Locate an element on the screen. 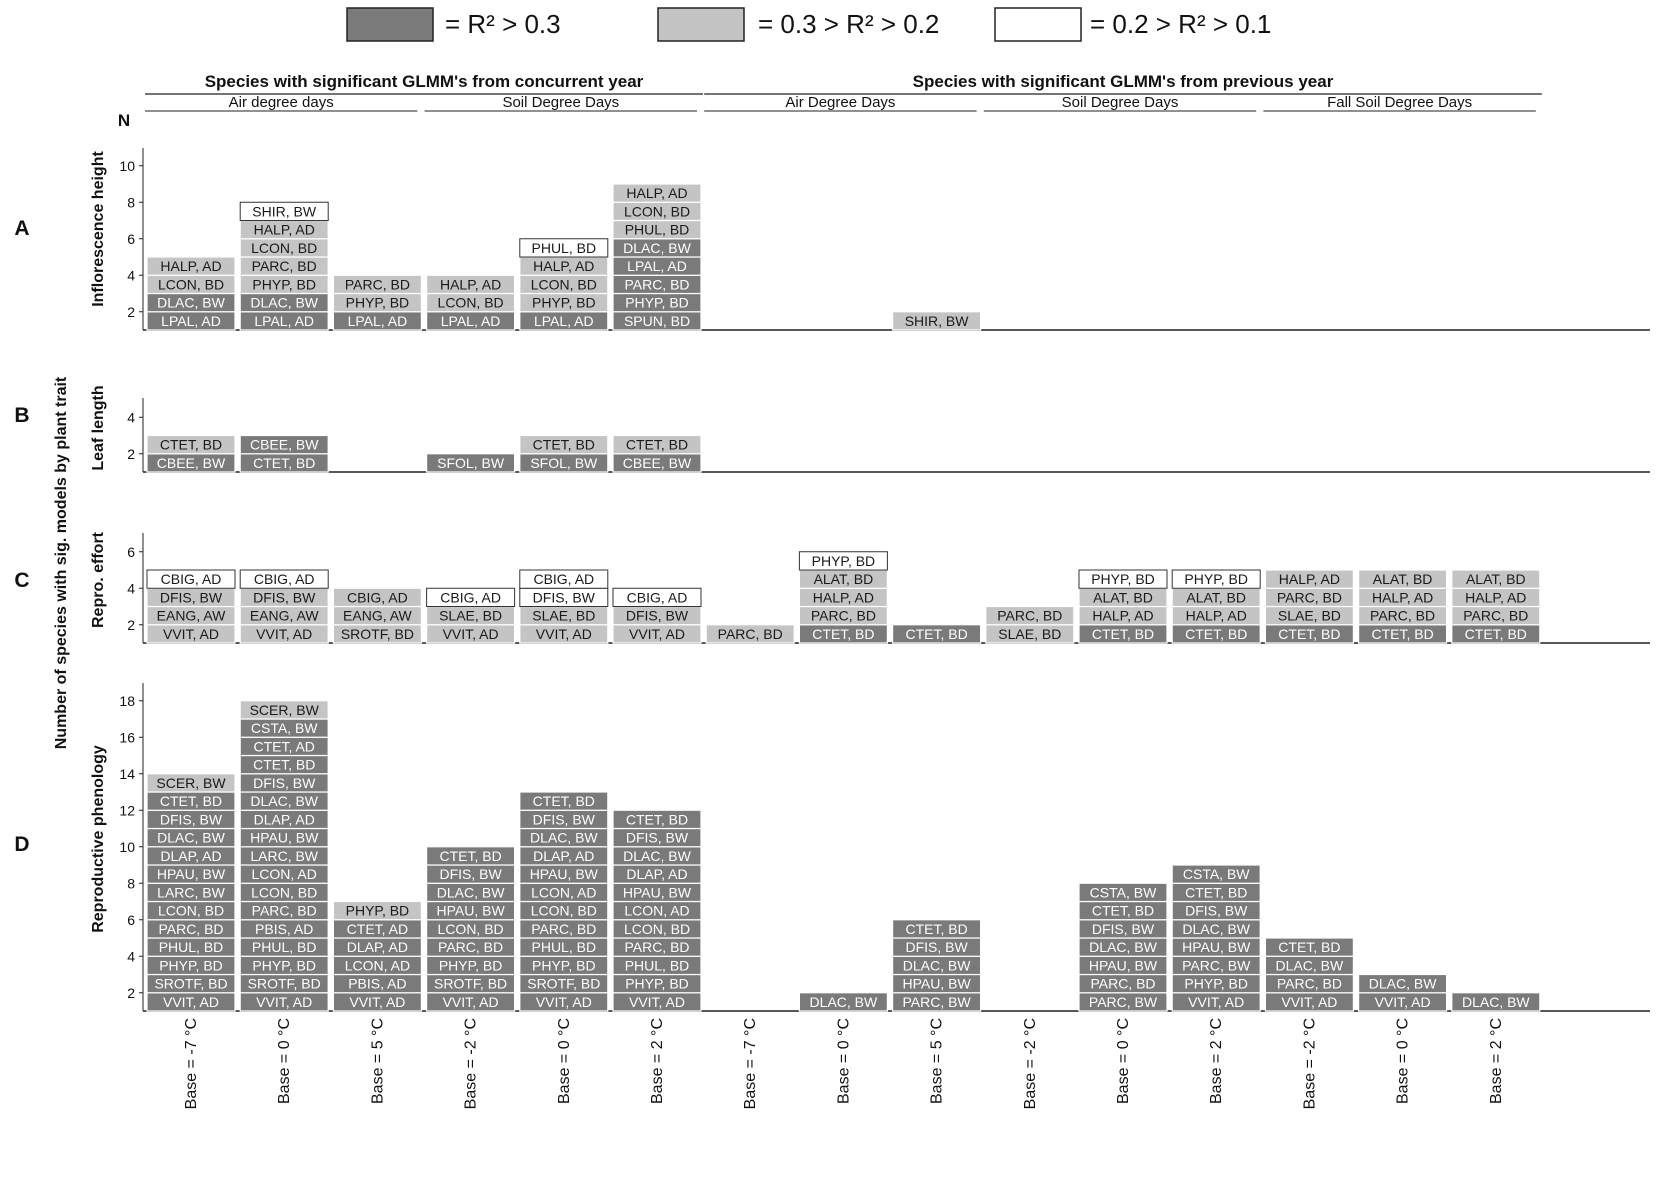  x-category-label: Base = 2 °C is located at coordinates (1216, 1061).